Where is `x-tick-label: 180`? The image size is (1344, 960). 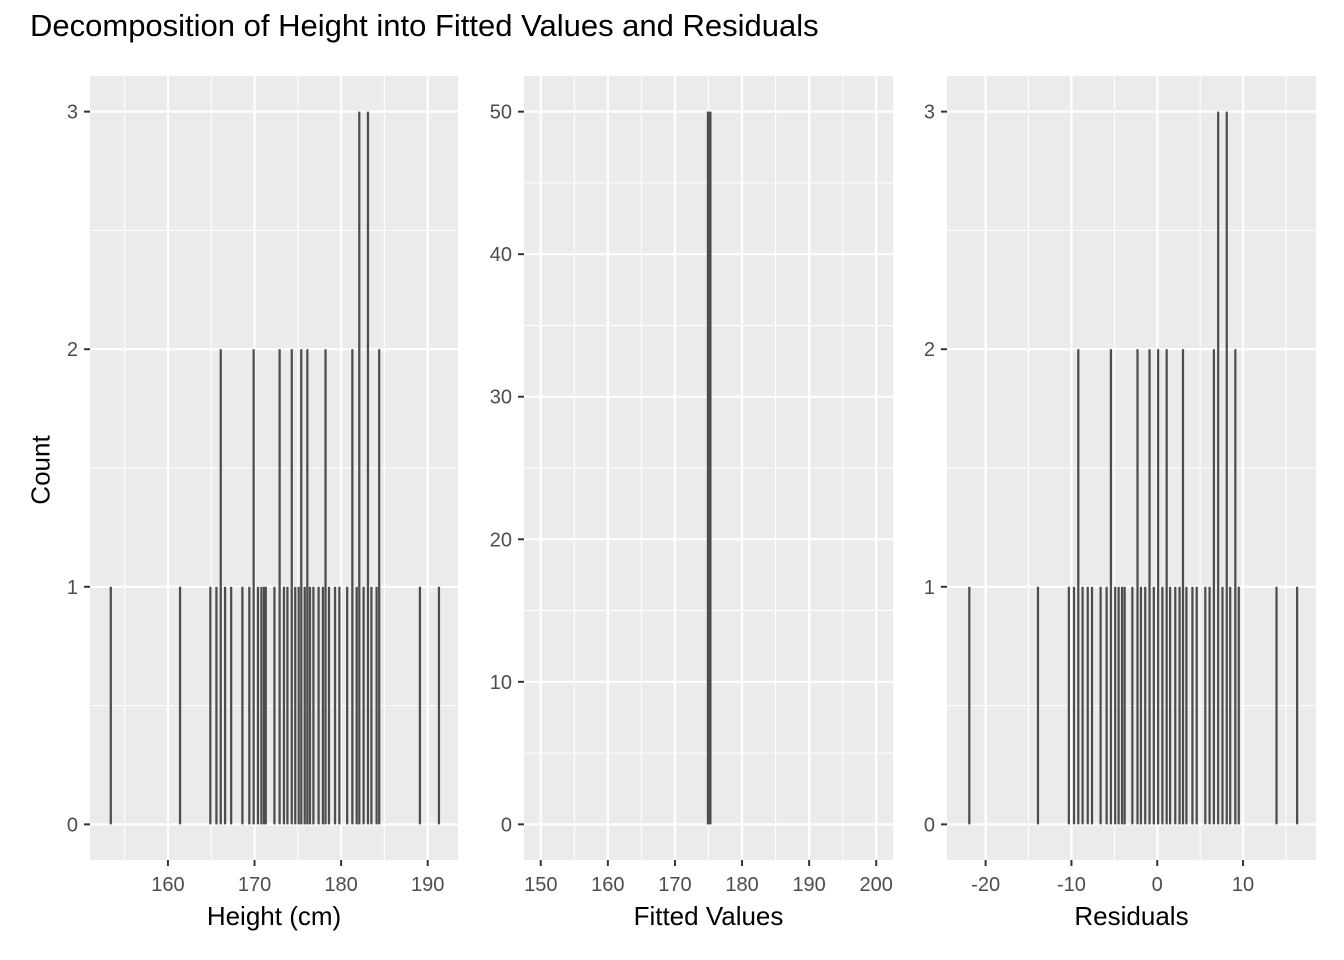 x-tick-label: 180 is located at coordinates (741, 885).